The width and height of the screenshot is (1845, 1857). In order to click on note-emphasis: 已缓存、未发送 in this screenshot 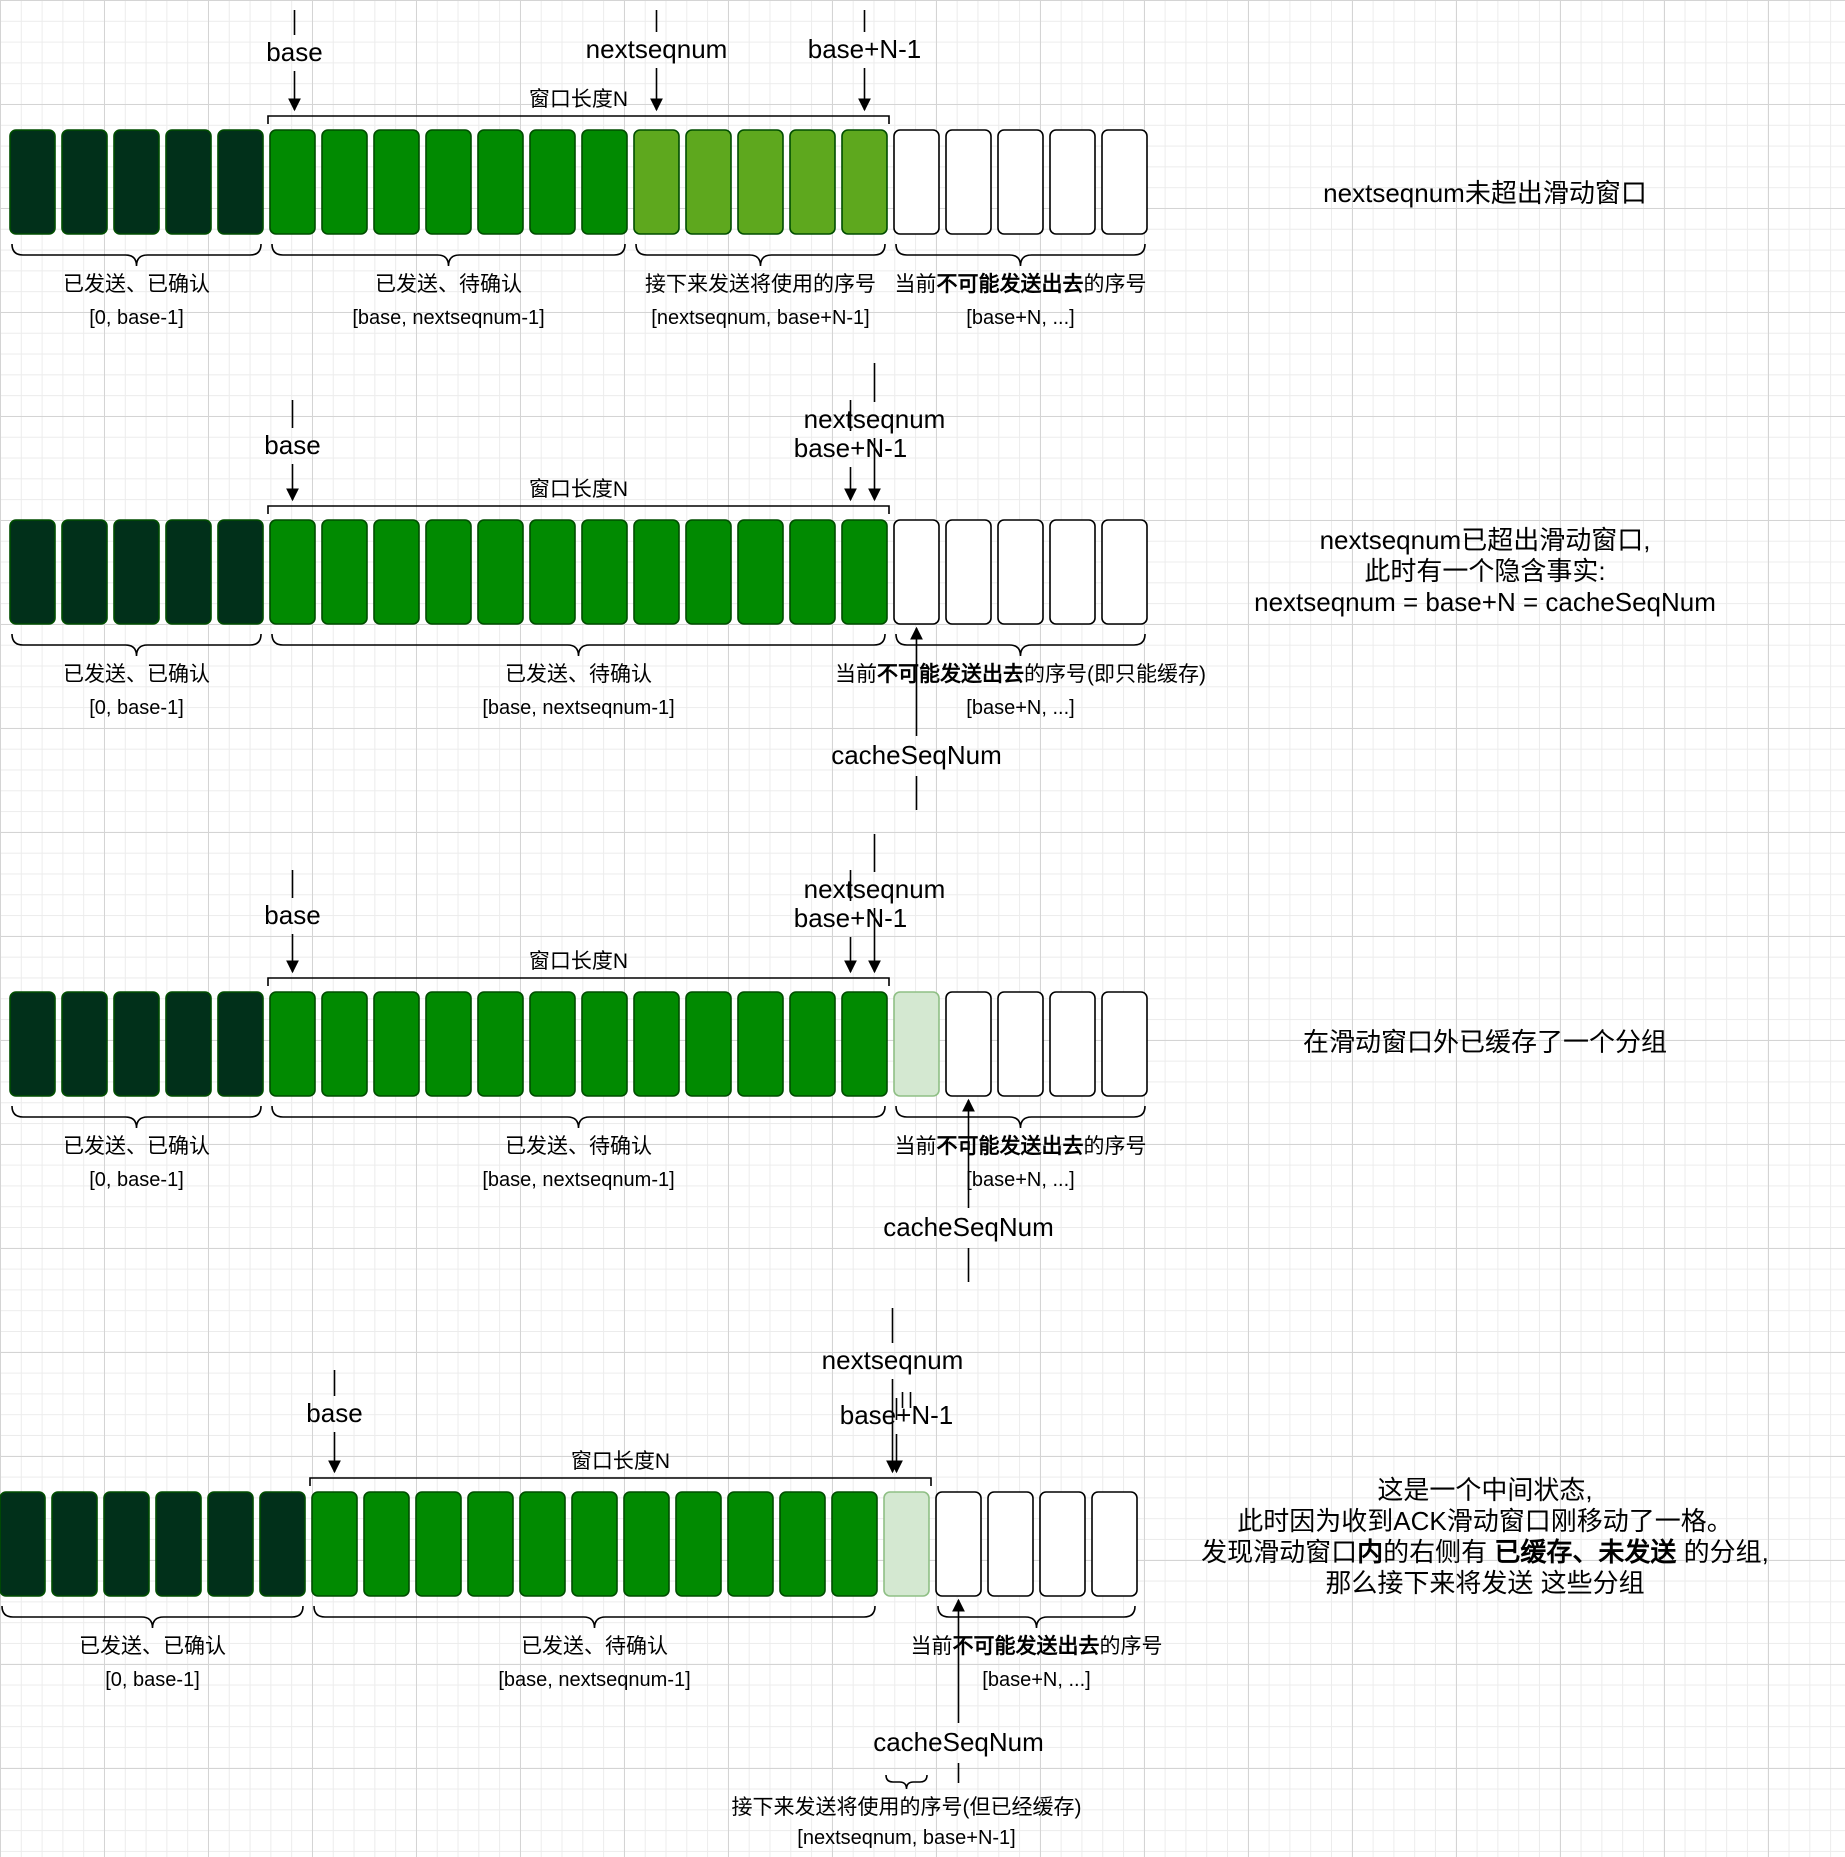, I will do `click(1585, 1552)`.